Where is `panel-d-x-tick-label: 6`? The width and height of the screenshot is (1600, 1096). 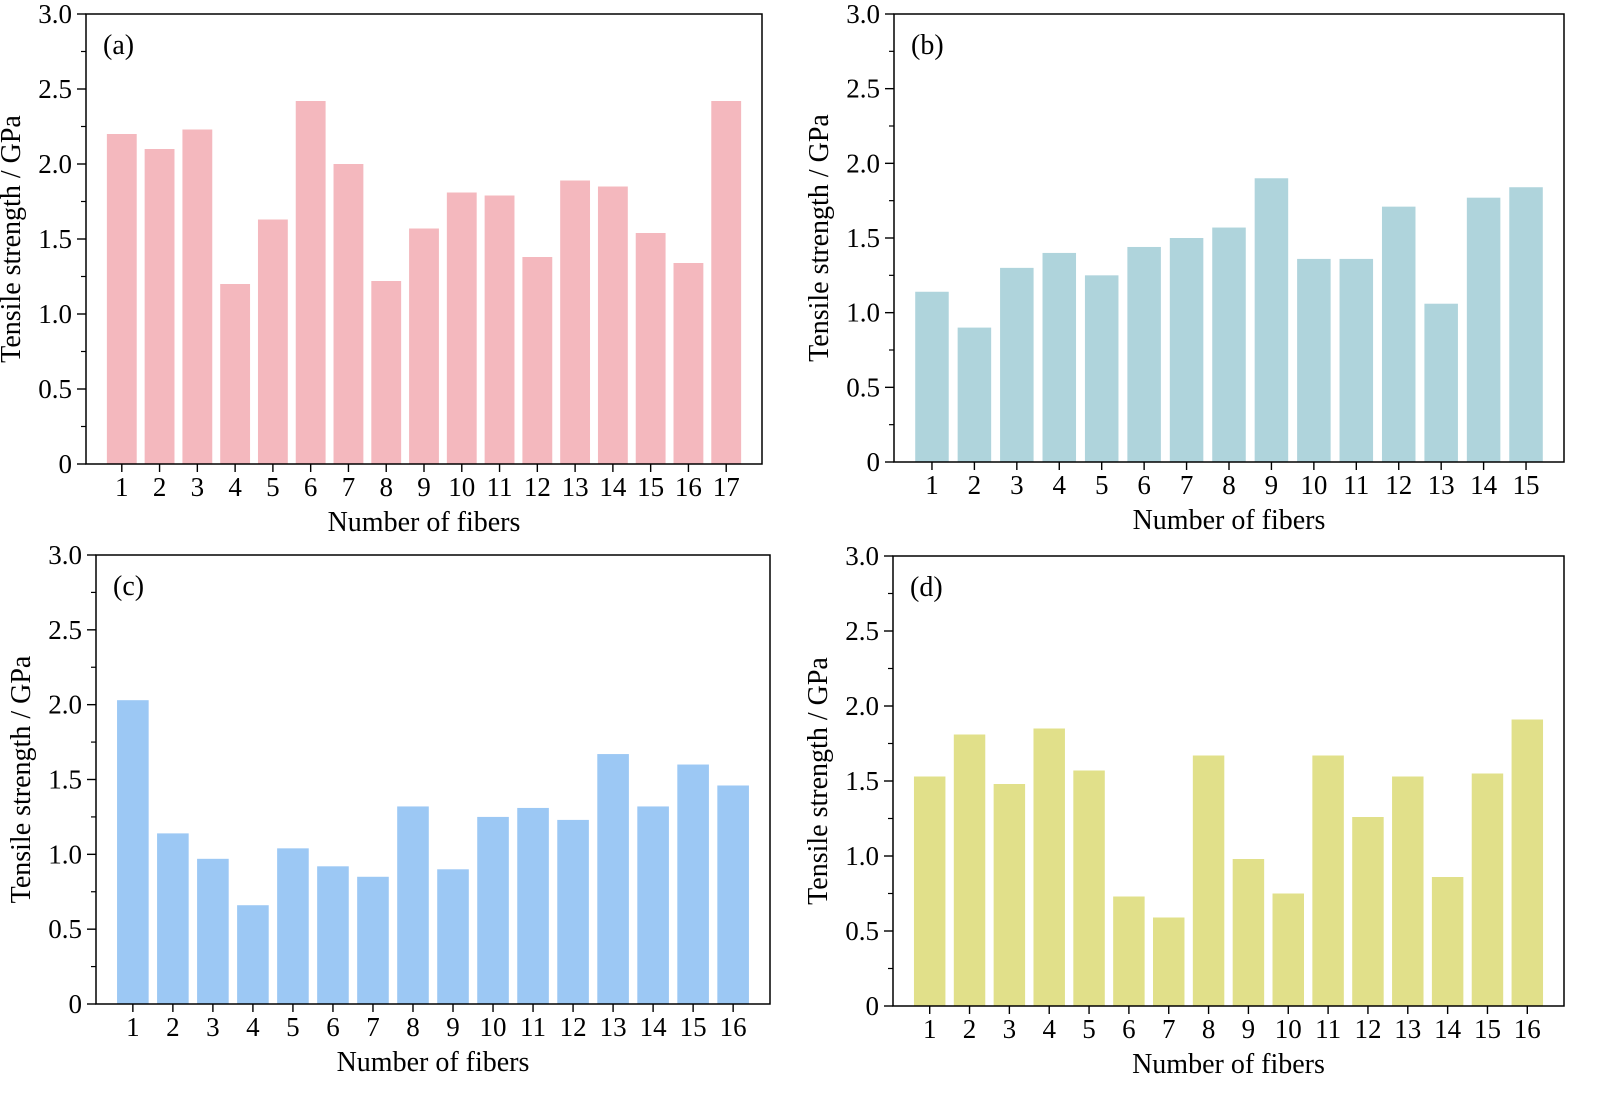 panel-d-x-tick-label: 6 is located at coordinates (1129, 1029).